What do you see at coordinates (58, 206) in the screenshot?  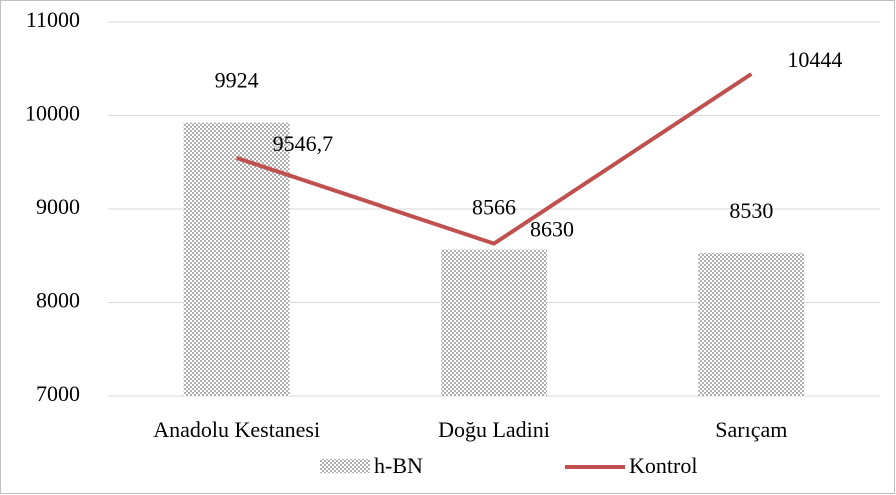 I see `y-tick-label: 9000` at bounding box center [58, 206].